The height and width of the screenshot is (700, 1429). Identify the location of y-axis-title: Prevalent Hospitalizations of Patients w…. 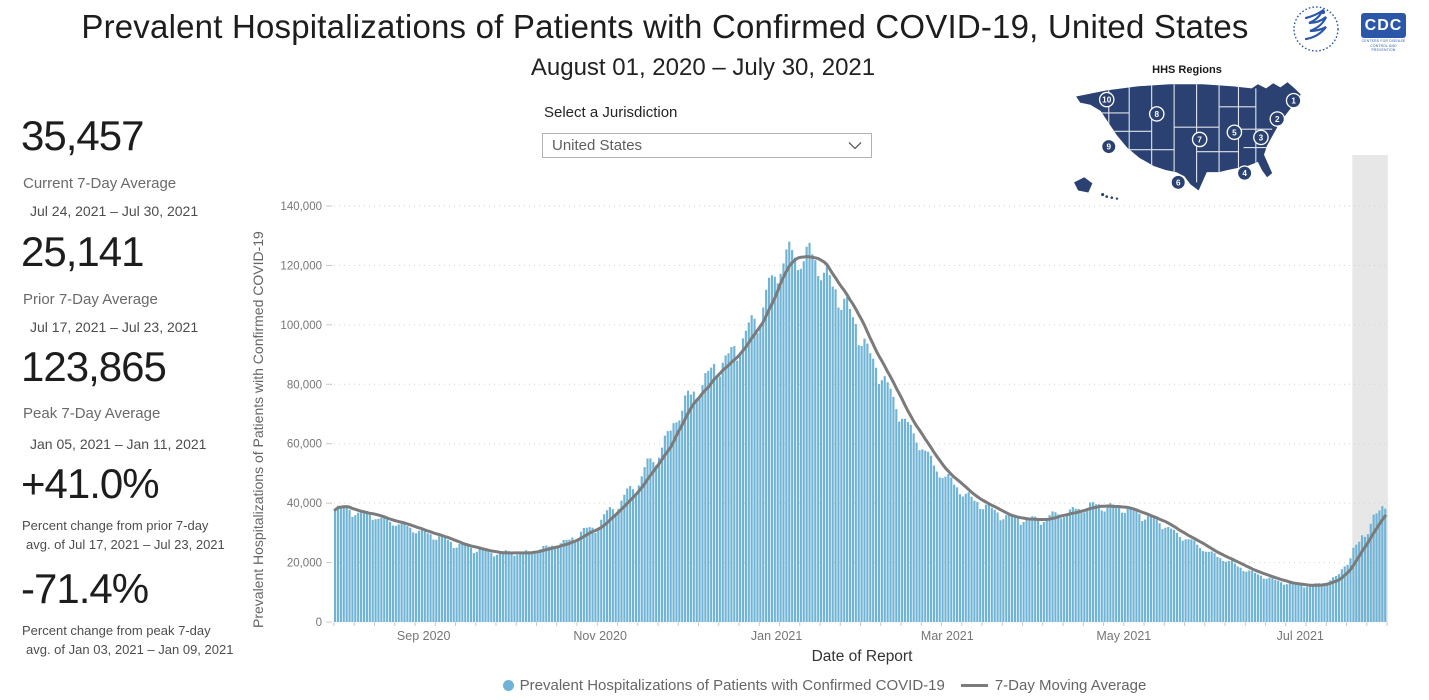
(258, 429).